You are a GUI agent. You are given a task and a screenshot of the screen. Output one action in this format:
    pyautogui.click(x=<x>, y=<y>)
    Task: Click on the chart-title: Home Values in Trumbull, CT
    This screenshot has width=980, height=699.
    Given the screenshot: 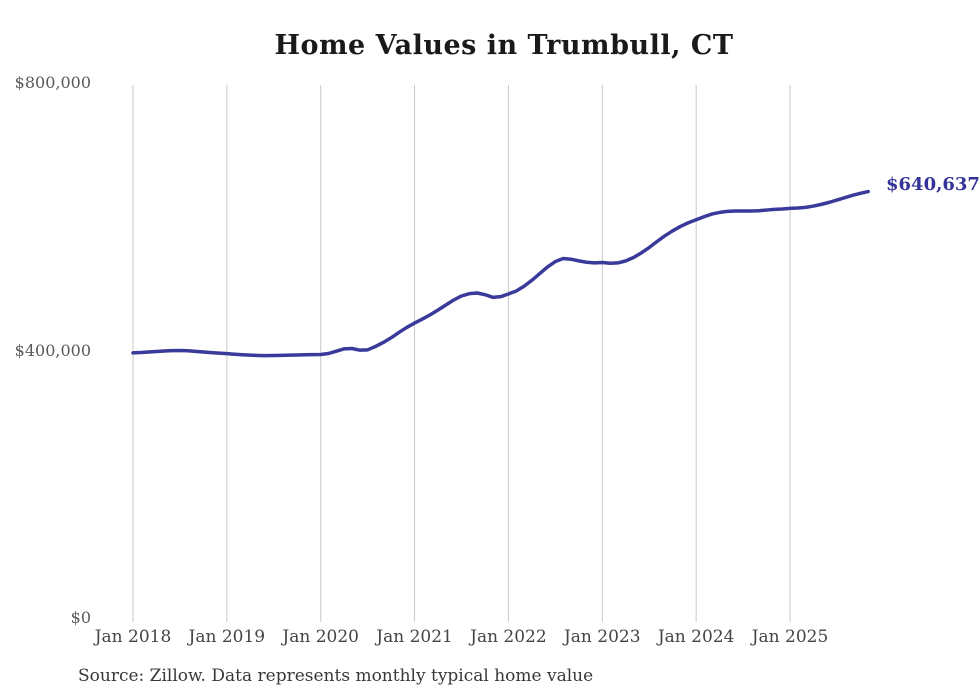 What is the action you would take?
    pyautogui.click(x=504, y=45)
    